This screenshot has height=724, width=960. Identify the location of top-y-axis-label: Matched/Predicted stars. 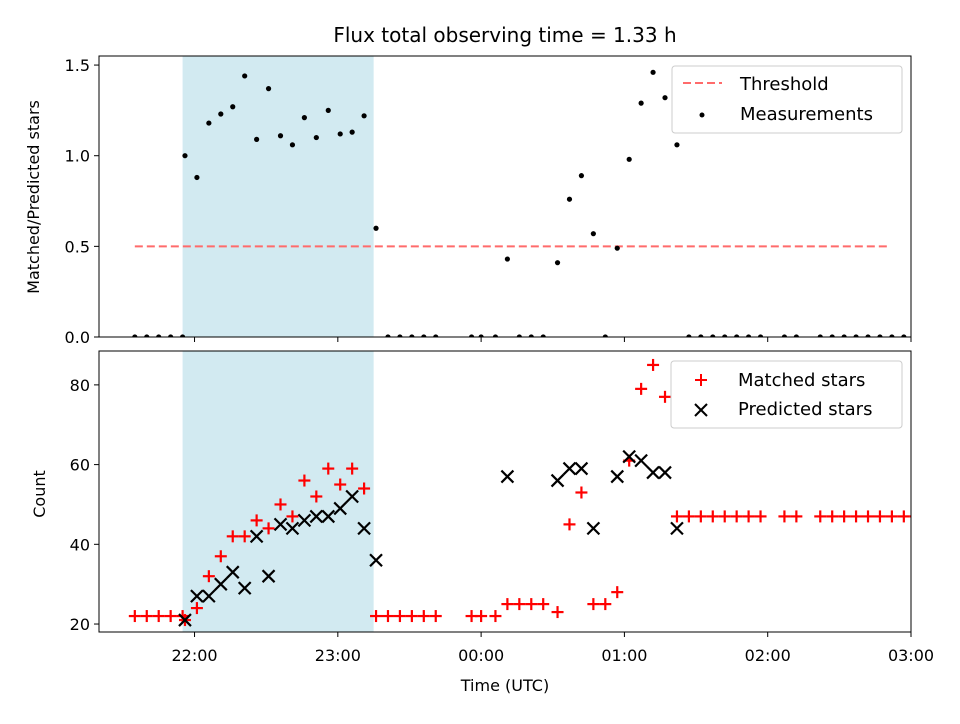
(33, 197).